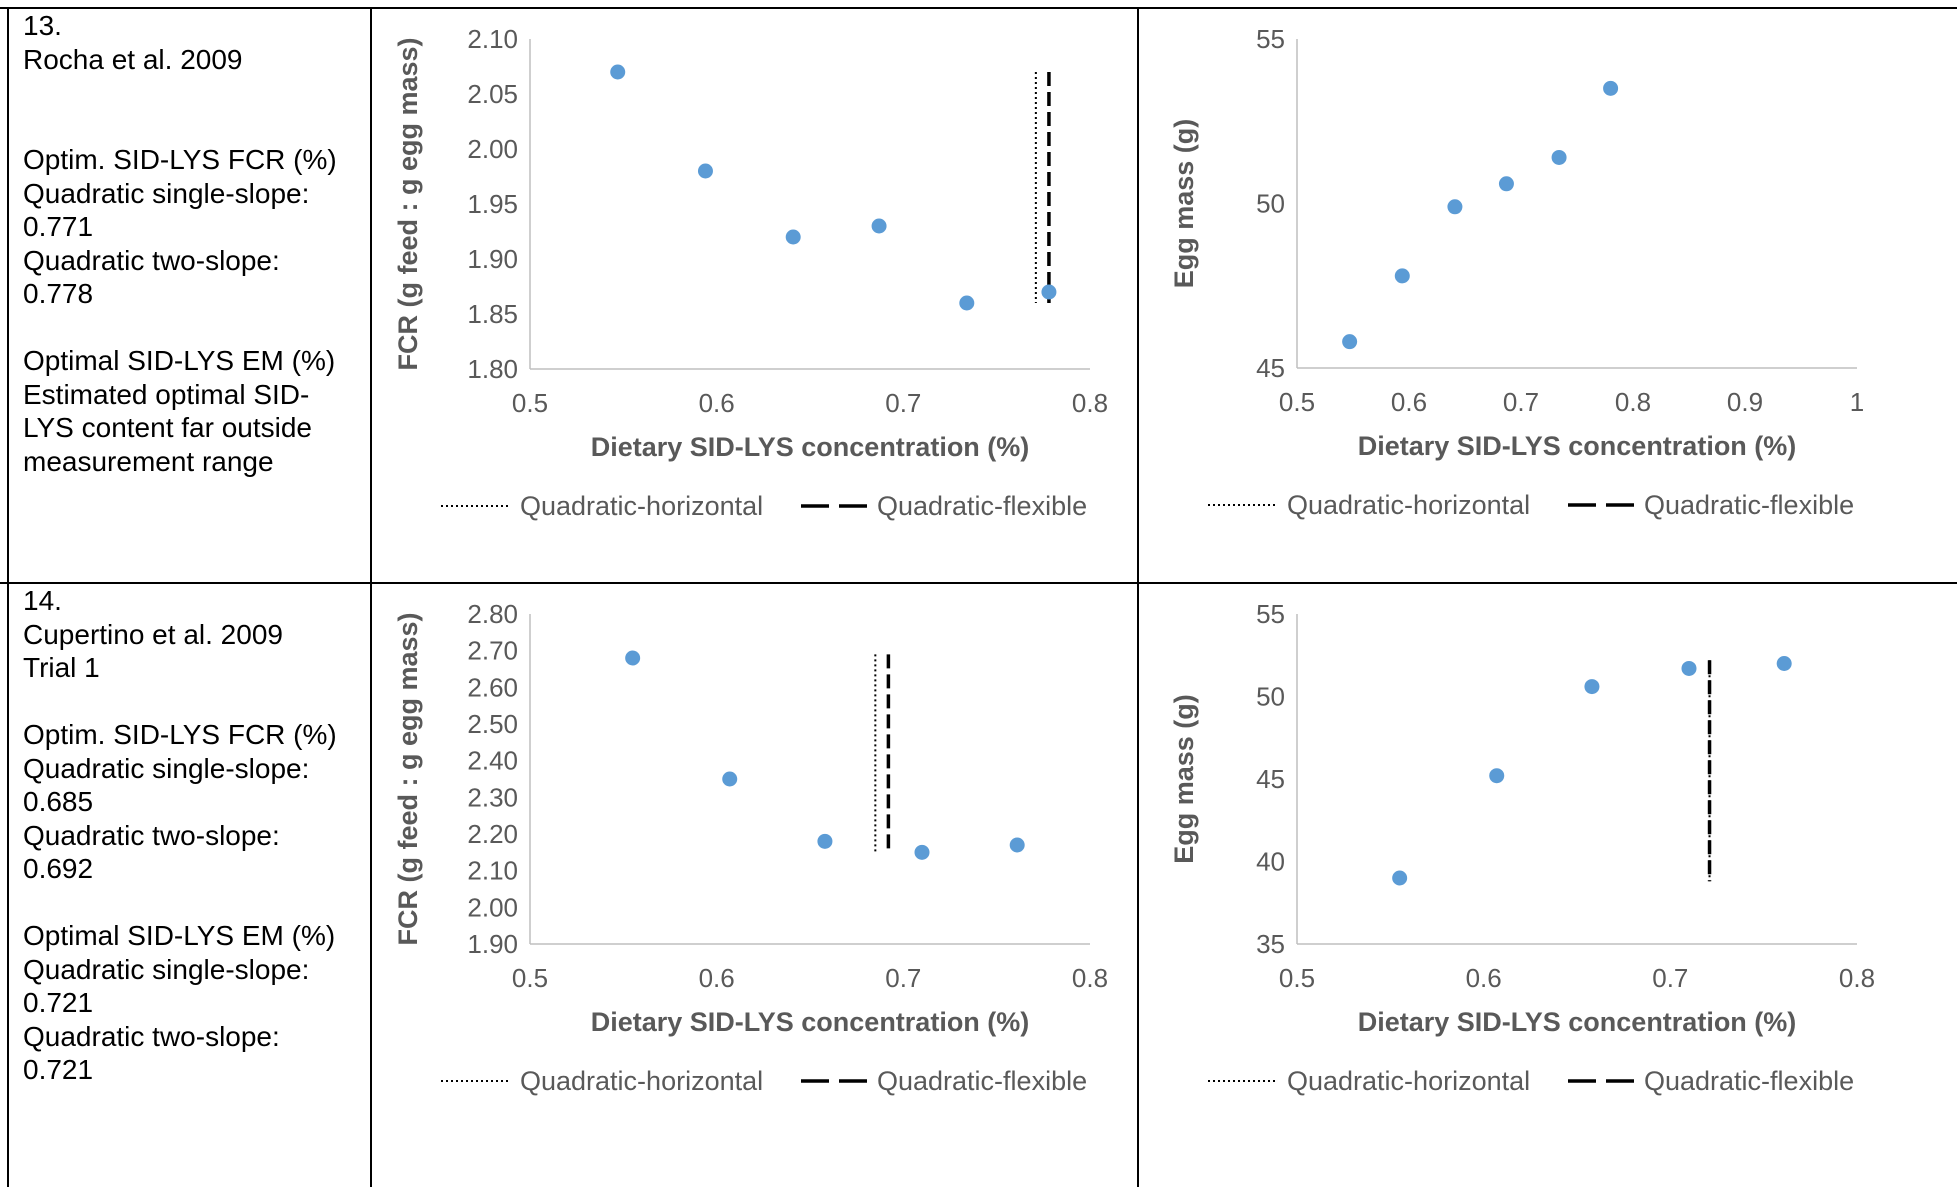  Describe the element at coordinates (167, 427) in the screenshot. I see `em-line: LYS content far outside` at that location.